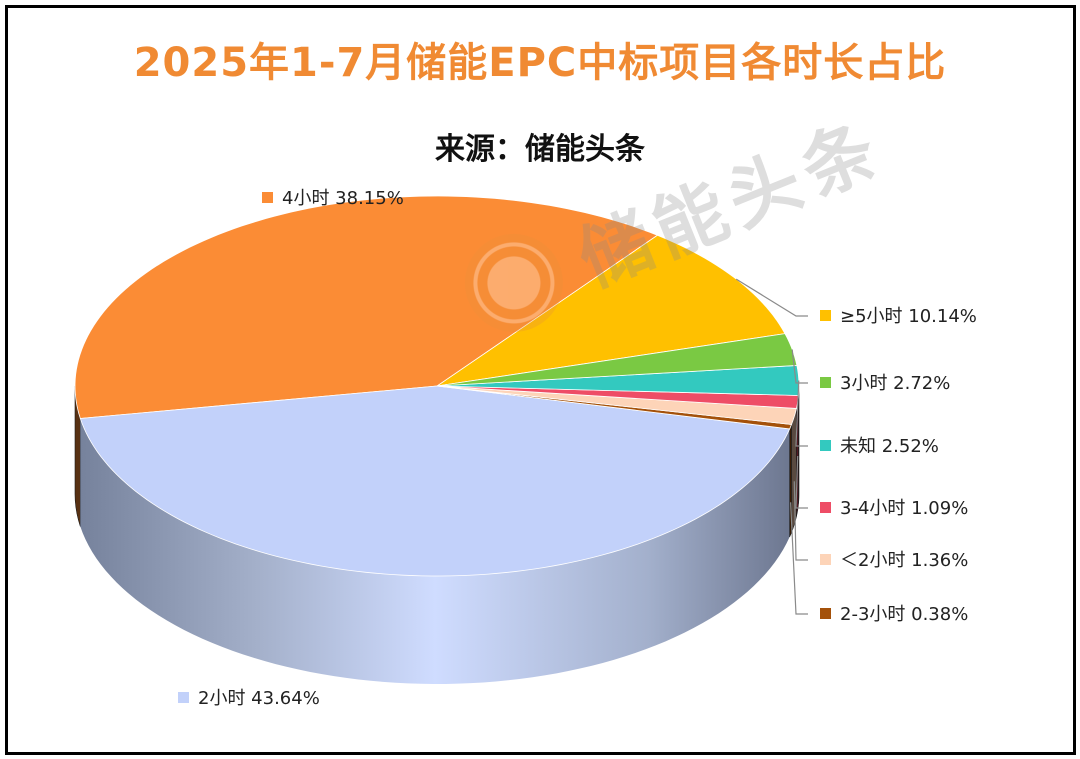 This screenshot has width=1080, height=759. I want to click on data-label-ge5h: ≥5小时 10.14%, so click(908, 316).